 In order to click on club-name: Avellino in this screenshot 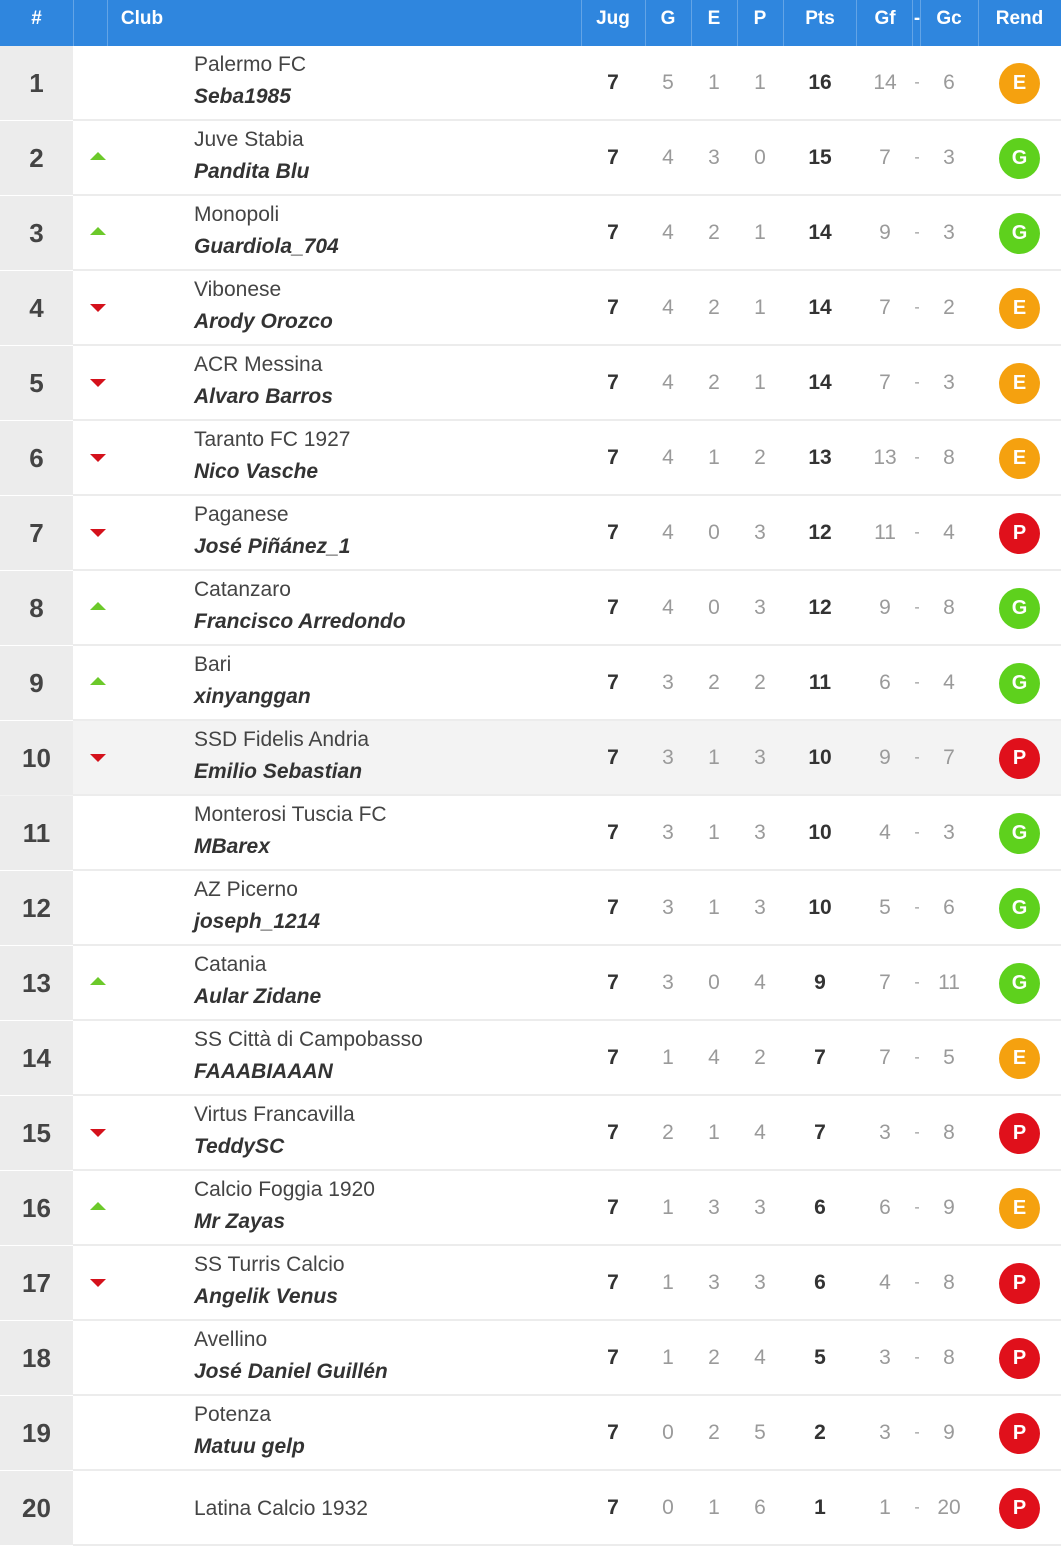, I will do `click(231, 1339)`.